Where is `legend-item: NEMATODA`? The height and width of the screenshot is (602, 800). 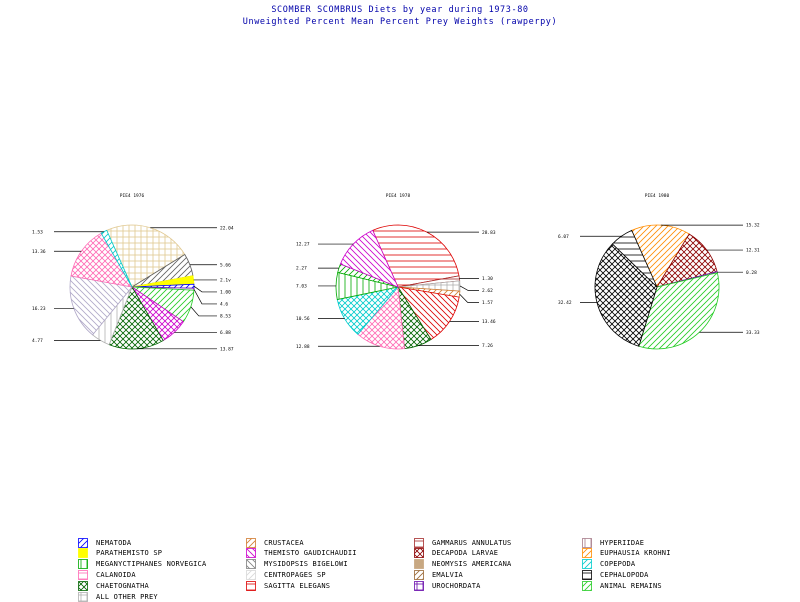
legend-item: NEMATODA is located at coordinates (104, 542).